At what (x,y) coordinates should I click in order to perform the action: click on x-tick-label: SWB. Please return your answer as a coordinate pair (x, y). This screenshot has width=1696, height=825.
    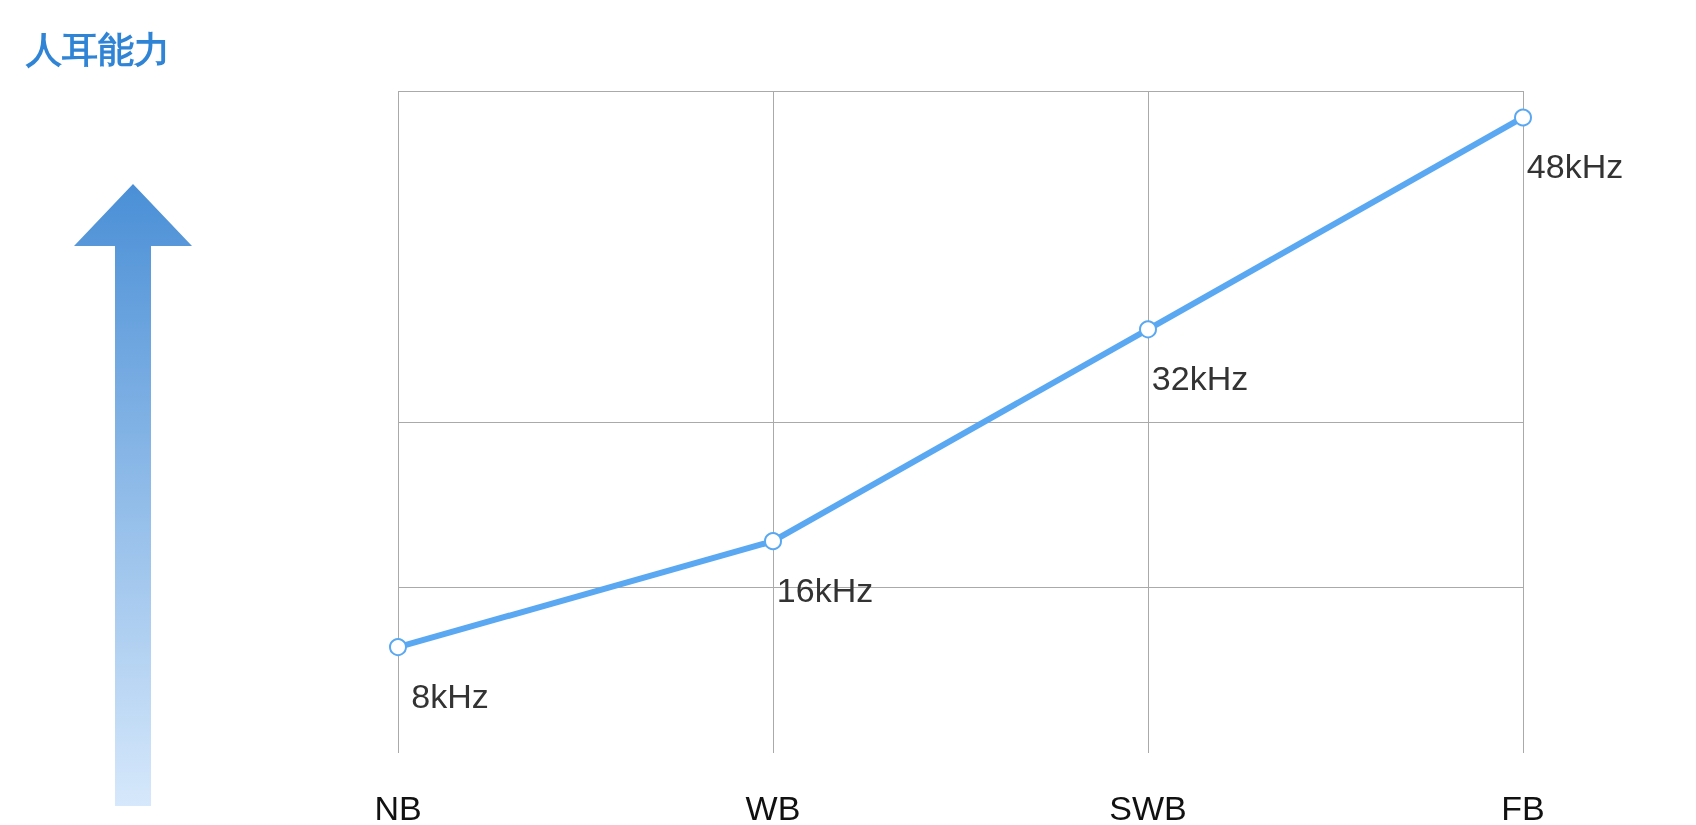
    Looking at the image, I should click on (1148, 807).